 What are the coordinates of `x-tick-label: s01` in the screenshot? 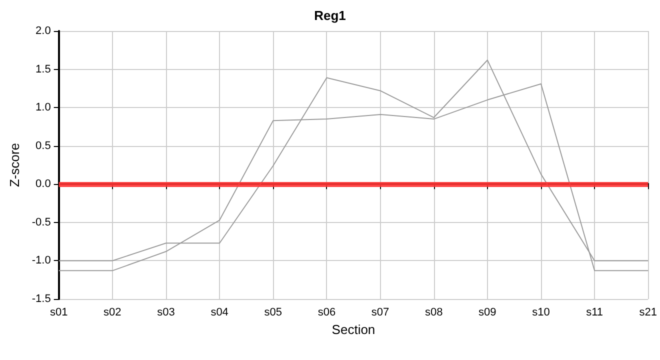 It's located at (59, 312).